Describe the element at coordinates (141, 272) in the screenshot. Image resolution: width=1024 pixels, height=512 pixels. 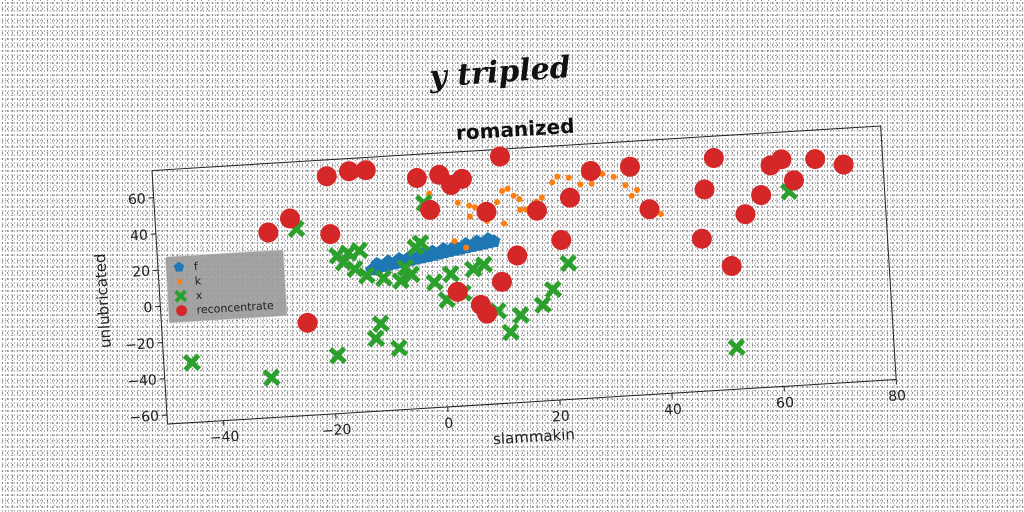
I see `y-tick-label: 20` at that location.